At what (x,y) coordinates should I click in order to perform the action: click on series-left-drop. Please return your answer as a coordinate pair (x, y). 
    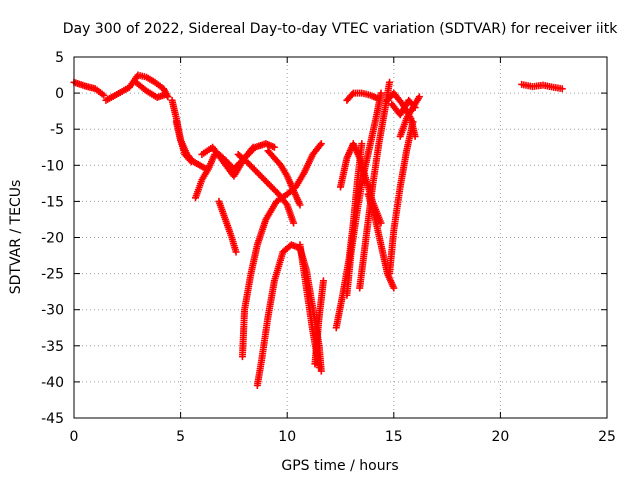
    Looking at the image, I should click on (227, 226).